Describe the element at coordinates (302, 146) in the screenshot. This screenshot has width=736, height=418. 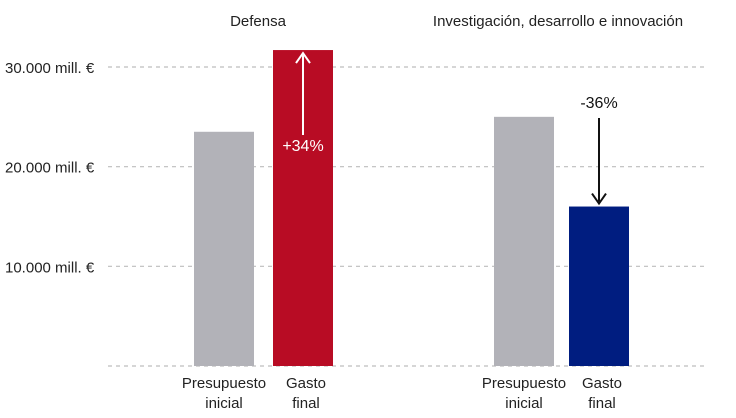
I see `change-label: +34%` at that location.